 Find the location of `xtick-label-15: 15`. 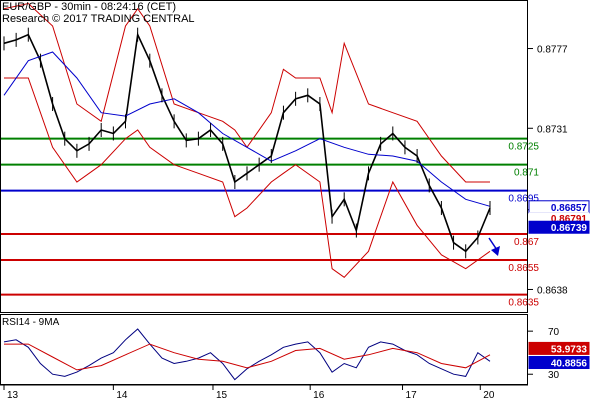

xtick-label-15: 15 is located at coordinates (222, 395).